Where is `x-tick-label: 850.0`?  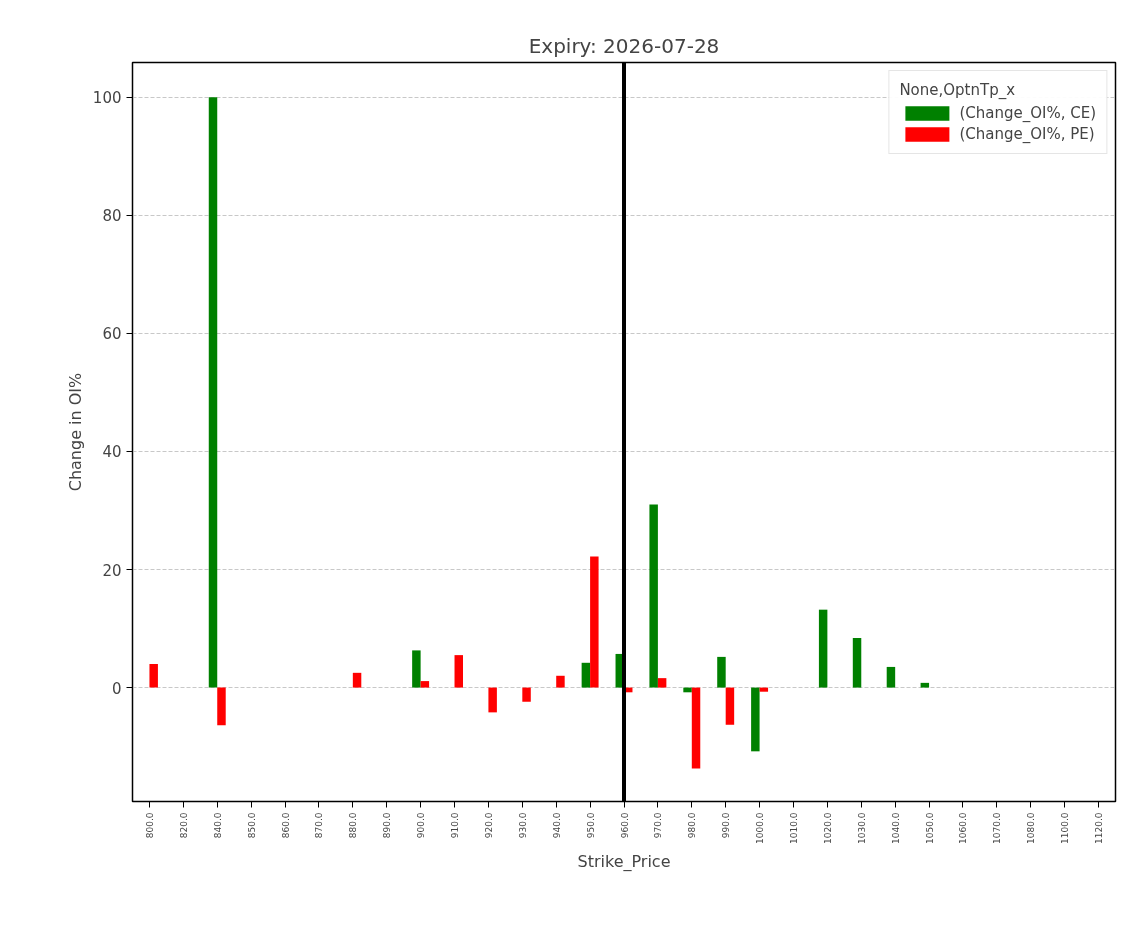
x-tick-label: 850.0 is located at coordinates (251, 825).